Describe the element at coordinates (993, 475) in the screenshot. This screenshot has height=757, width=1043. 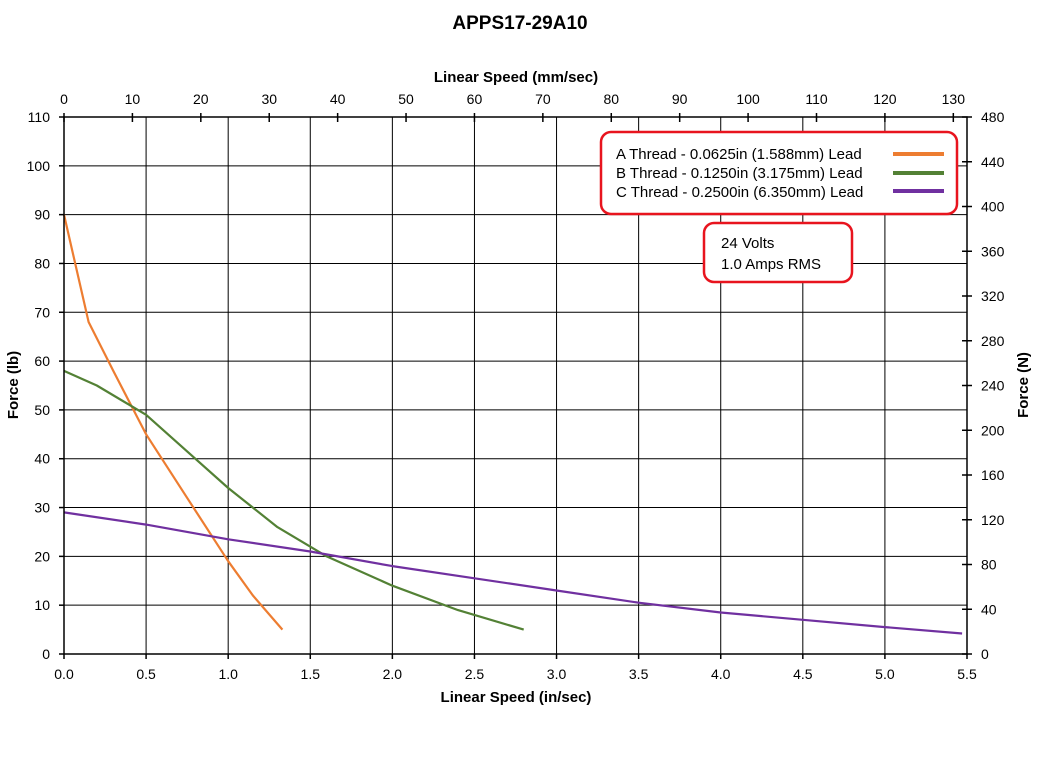
I see `y2-tick-label: 160` at that location.